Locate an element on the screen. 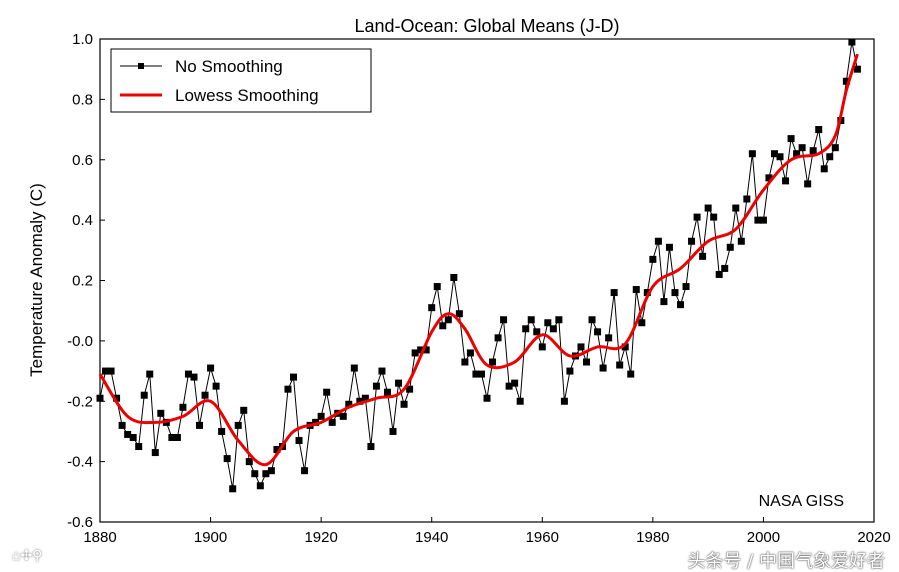  chart-title: Land-Ocean: Global Means (J-D) is located at coordinates (486, 26).